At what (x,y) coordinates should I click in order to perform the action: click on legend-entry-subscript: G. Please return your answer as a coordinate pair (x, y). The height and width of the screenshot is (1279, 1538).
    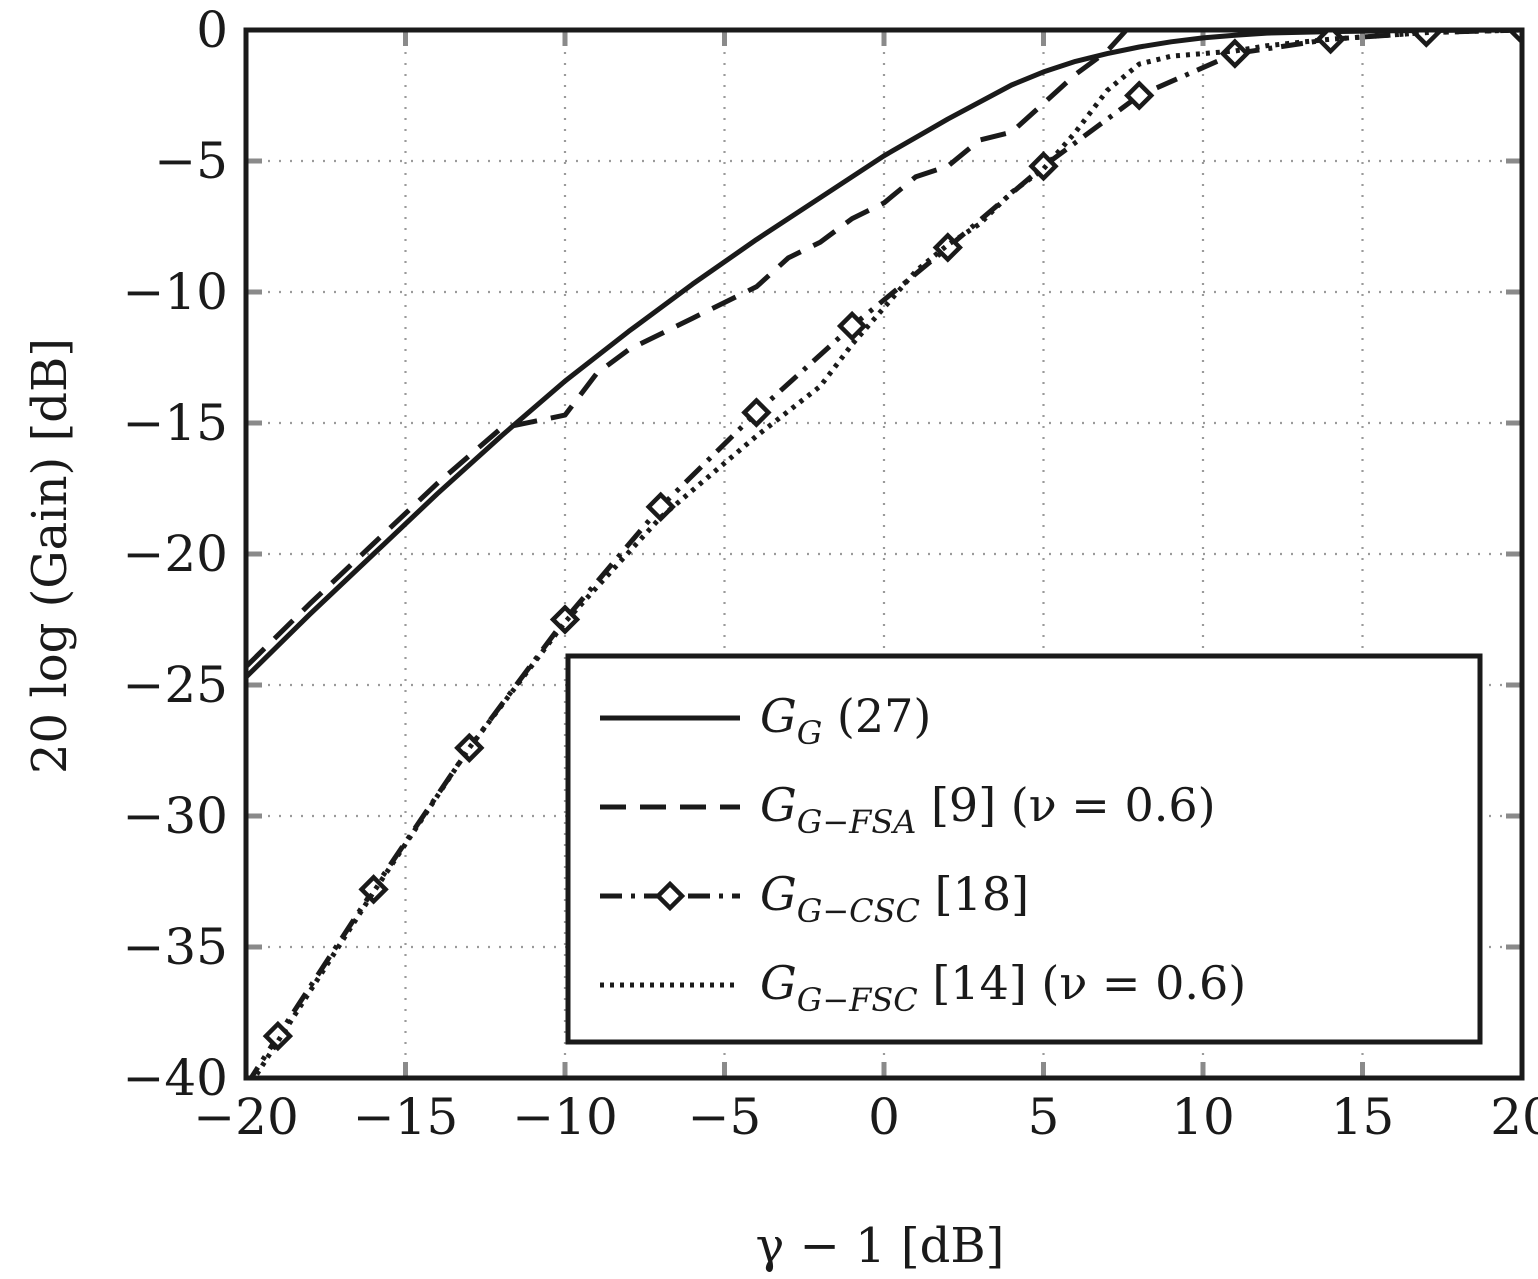
    Looking at the image, I should click on (810, 733).